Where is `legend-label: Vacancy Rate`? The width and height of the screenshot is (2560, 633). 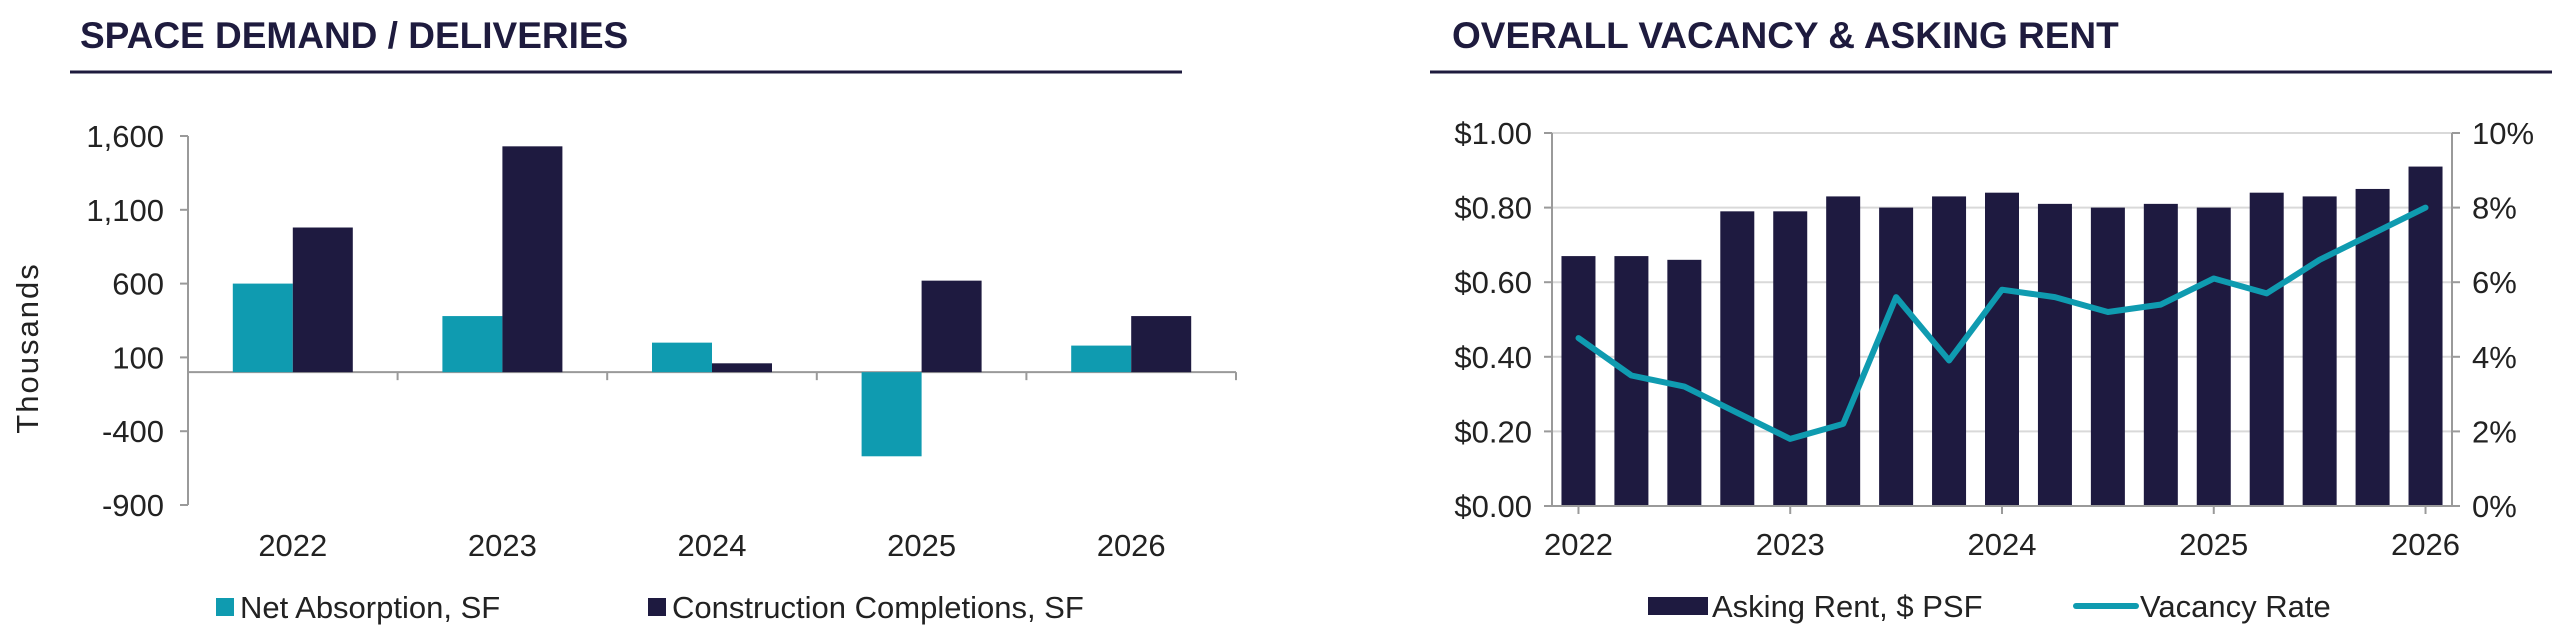 legend-label: Vacancy Rate is located at coordinates (2235, 606).